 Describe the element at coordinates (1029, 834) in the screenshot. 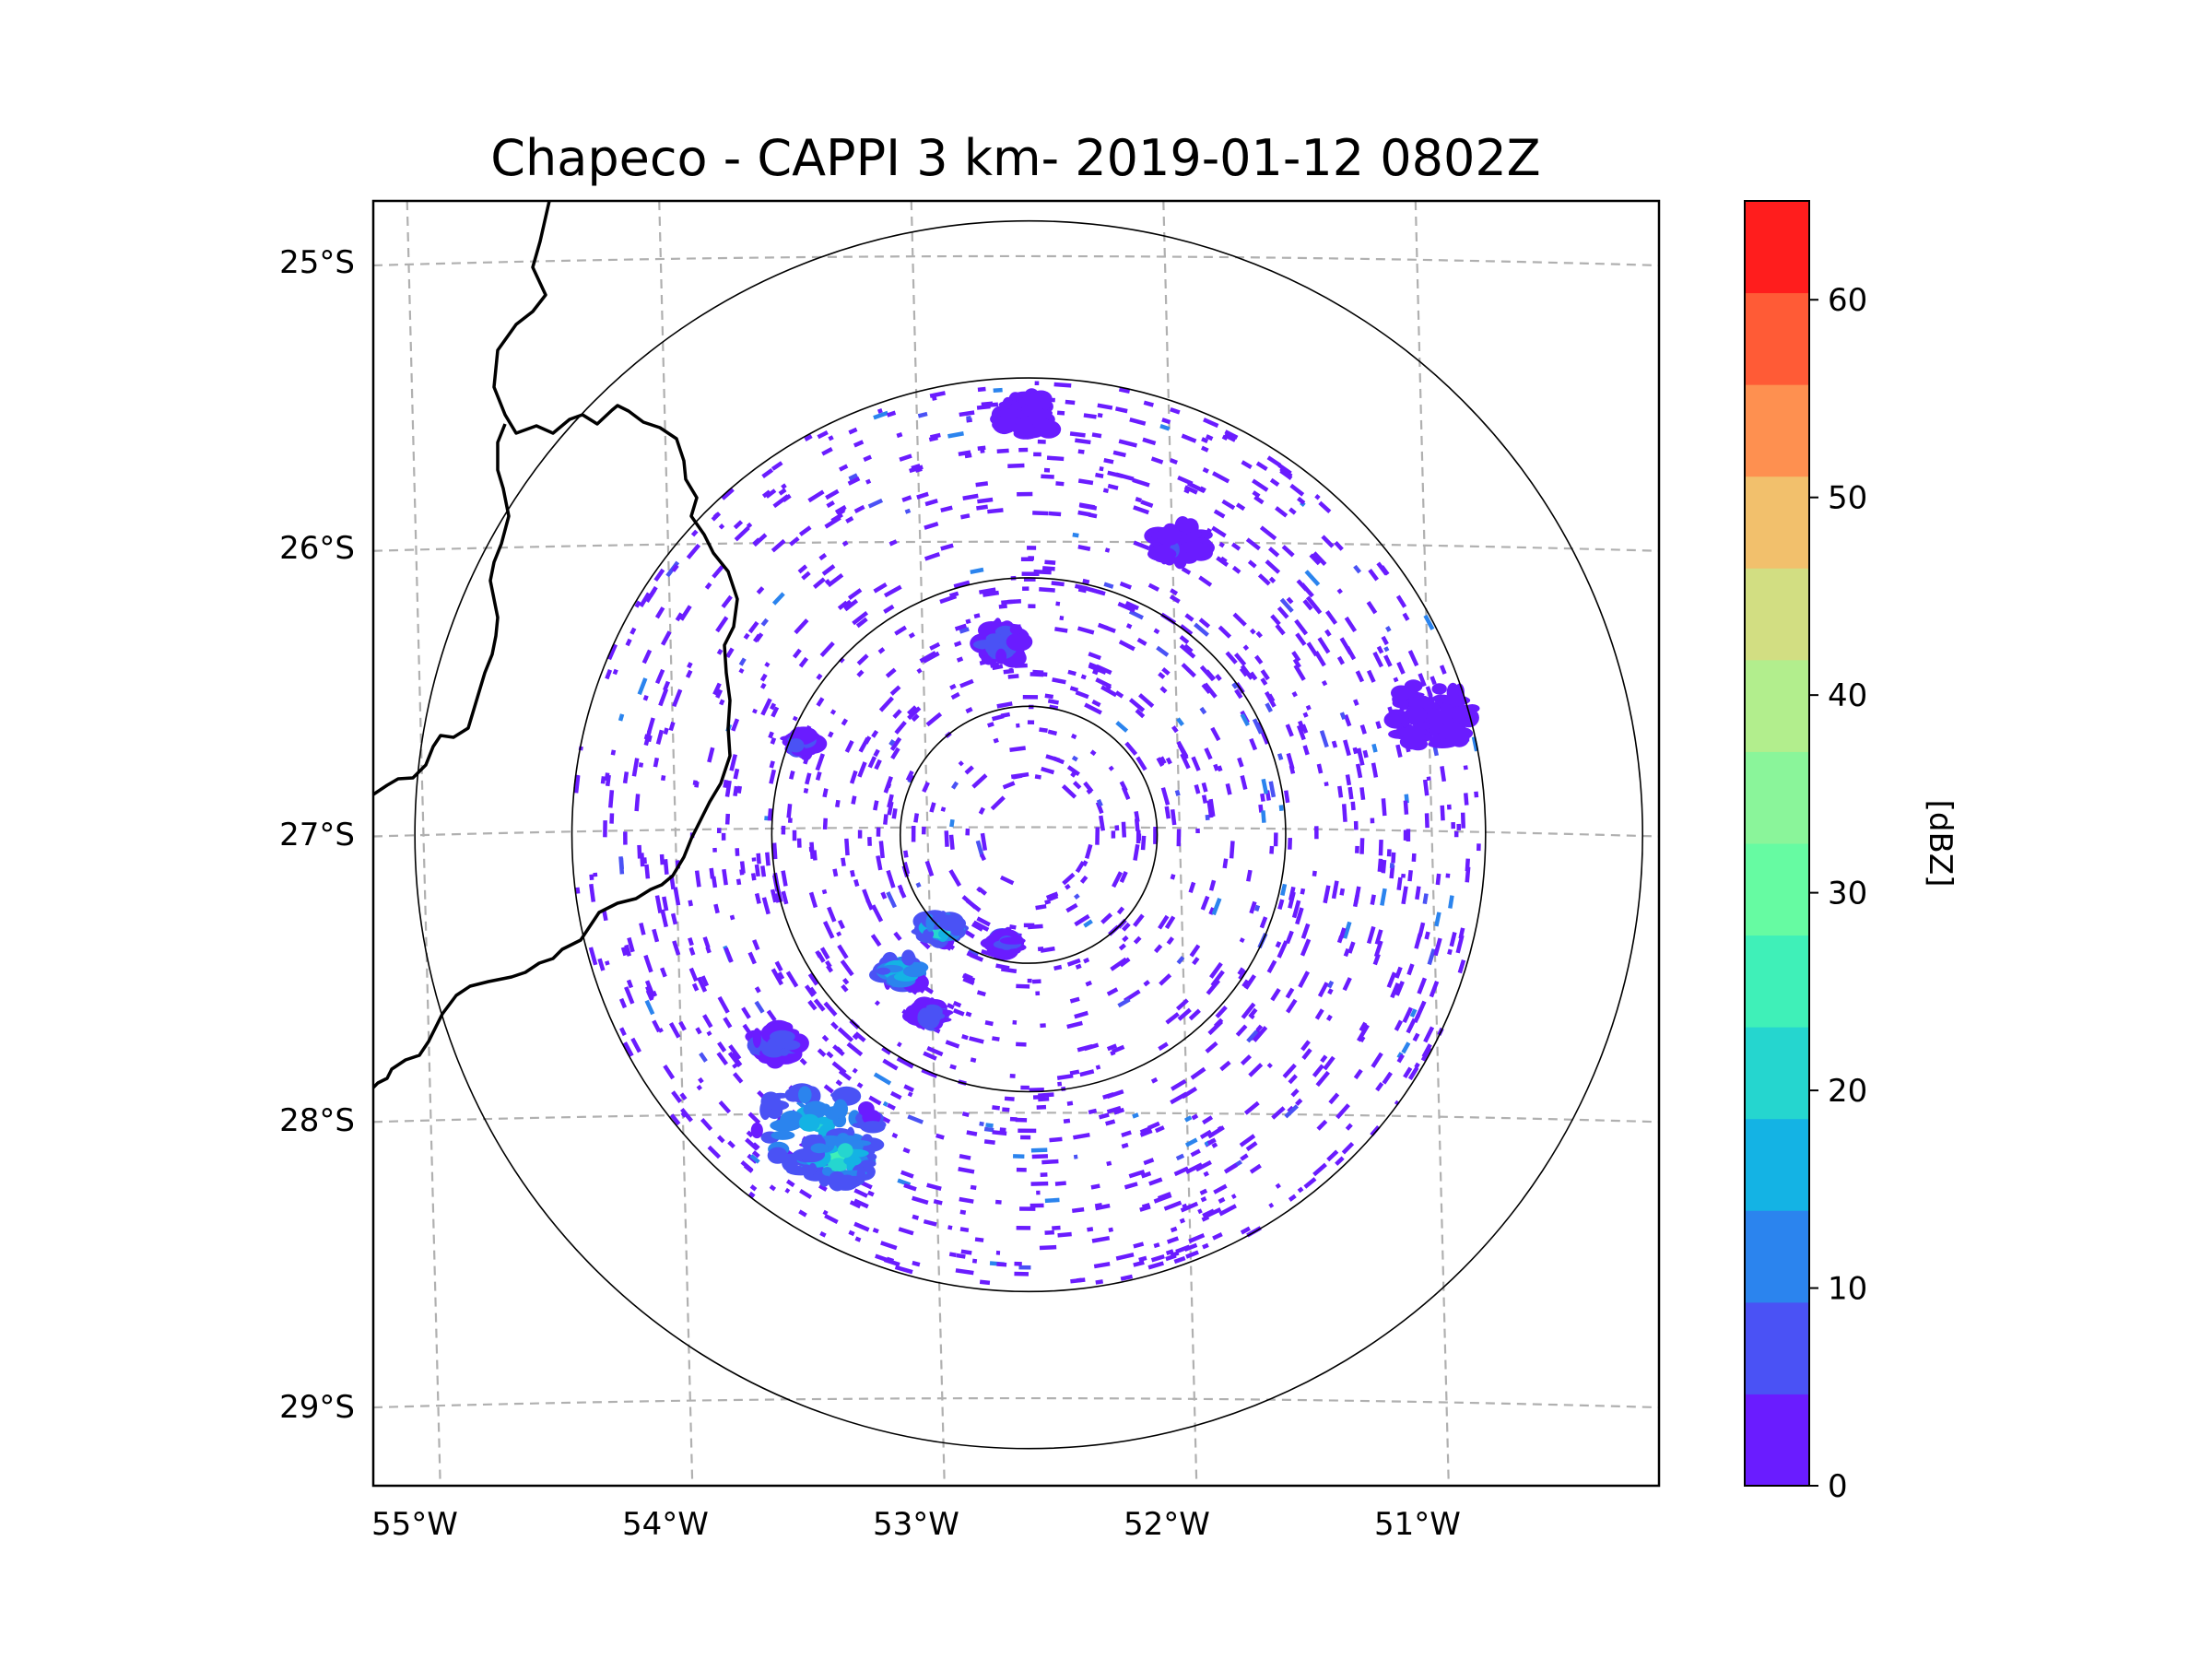

I see `range-ring` at that location.